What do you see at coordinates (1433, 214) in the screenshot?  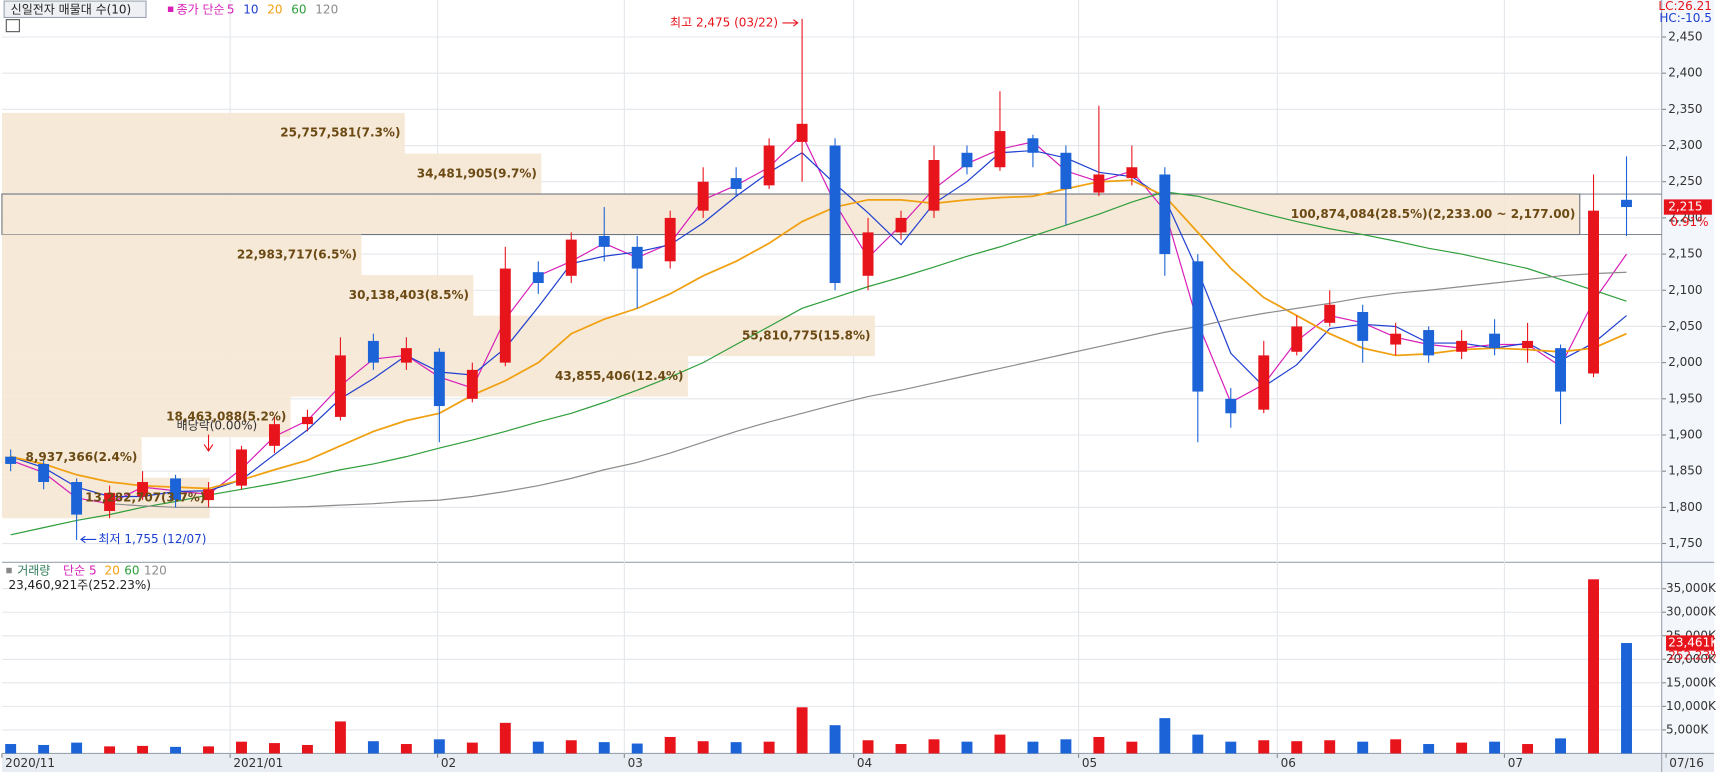 I see `profile-label: 100,874,084(28.5%)(2,233.00 ~ 2,177.00)` at bounding box center [1433, 214].